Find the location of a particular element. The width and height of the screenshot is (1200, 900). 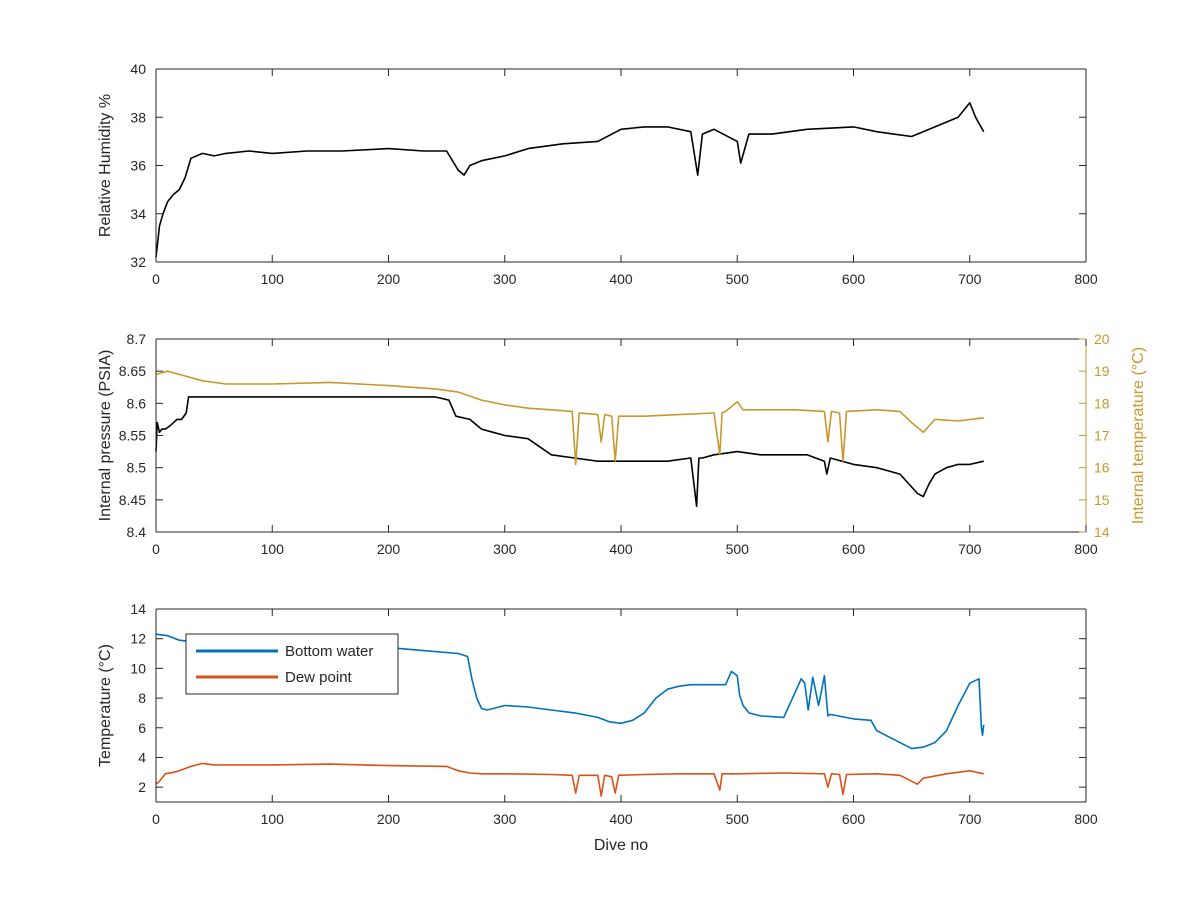

y-tick-label: 38 is located at coordinates (138, 117).